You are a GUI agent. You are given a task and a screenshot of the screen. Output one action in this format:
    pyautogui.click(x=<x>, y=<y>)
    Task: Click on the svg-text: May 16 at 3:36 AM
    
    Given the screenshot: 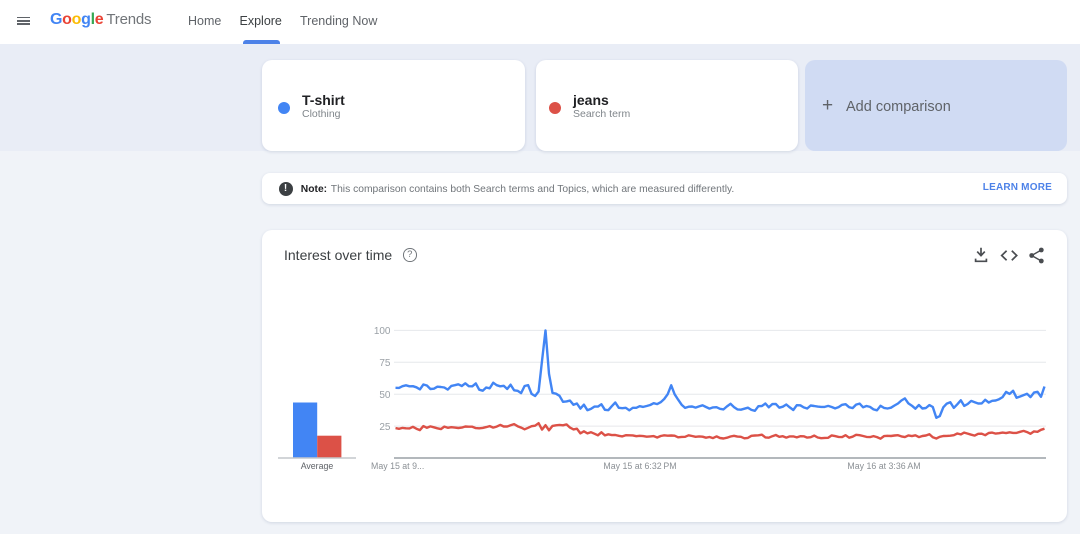 What is the action you would take?
    pyautogui.click(x=883, y=466)
    